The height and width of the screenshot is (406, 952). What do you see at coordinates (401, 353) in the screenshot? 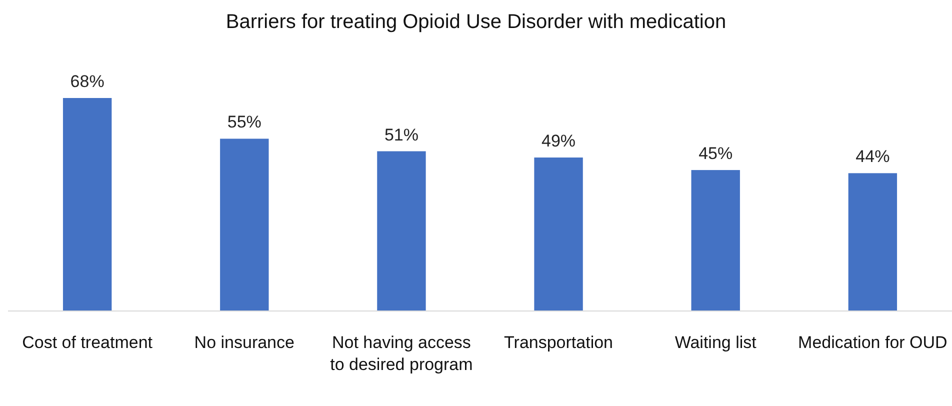
I see `x-tick-label: Not having access to desired program` at bounding box center [401, 353].